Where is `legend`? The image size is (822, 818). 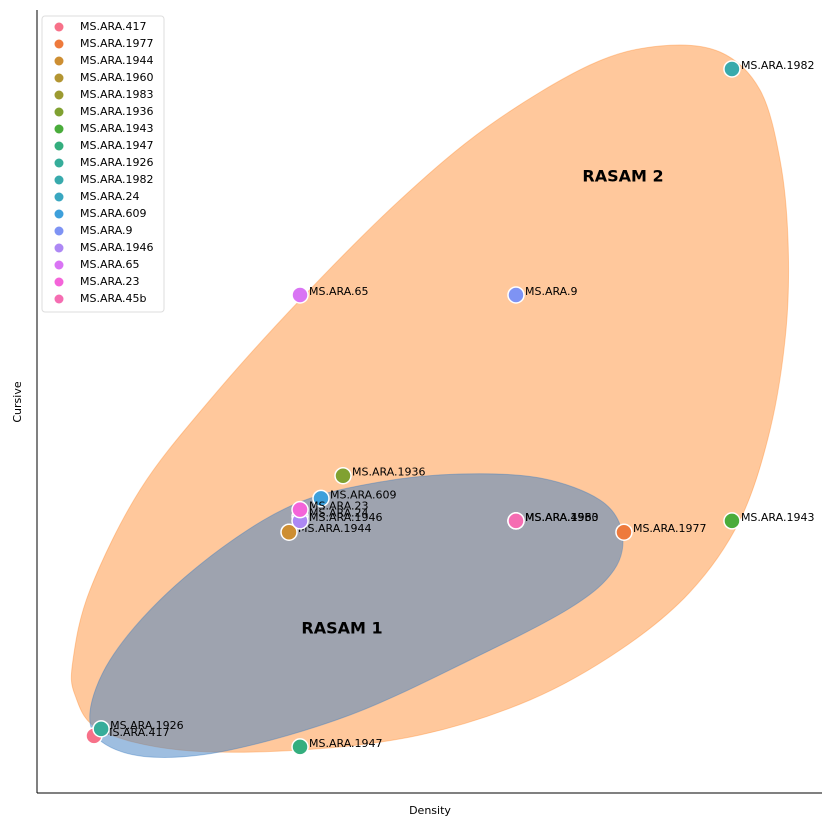
legend is located at coordinates (103, 164).